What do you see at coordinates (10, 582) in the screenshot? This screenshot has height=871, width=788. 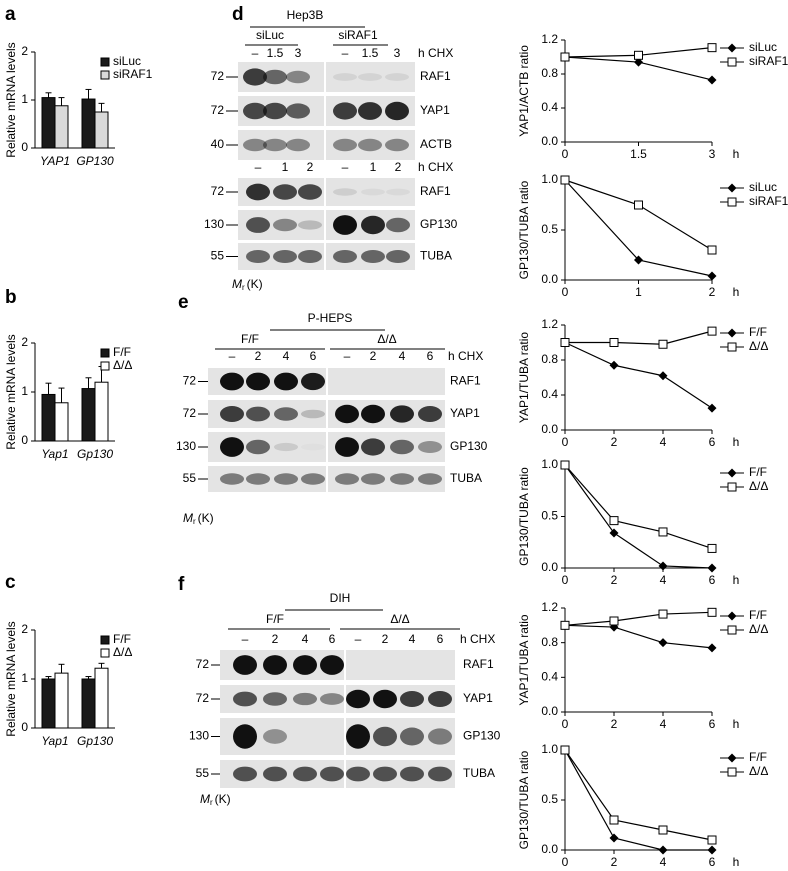 I see `panel-letter: c` at bounding box center [10, 582].